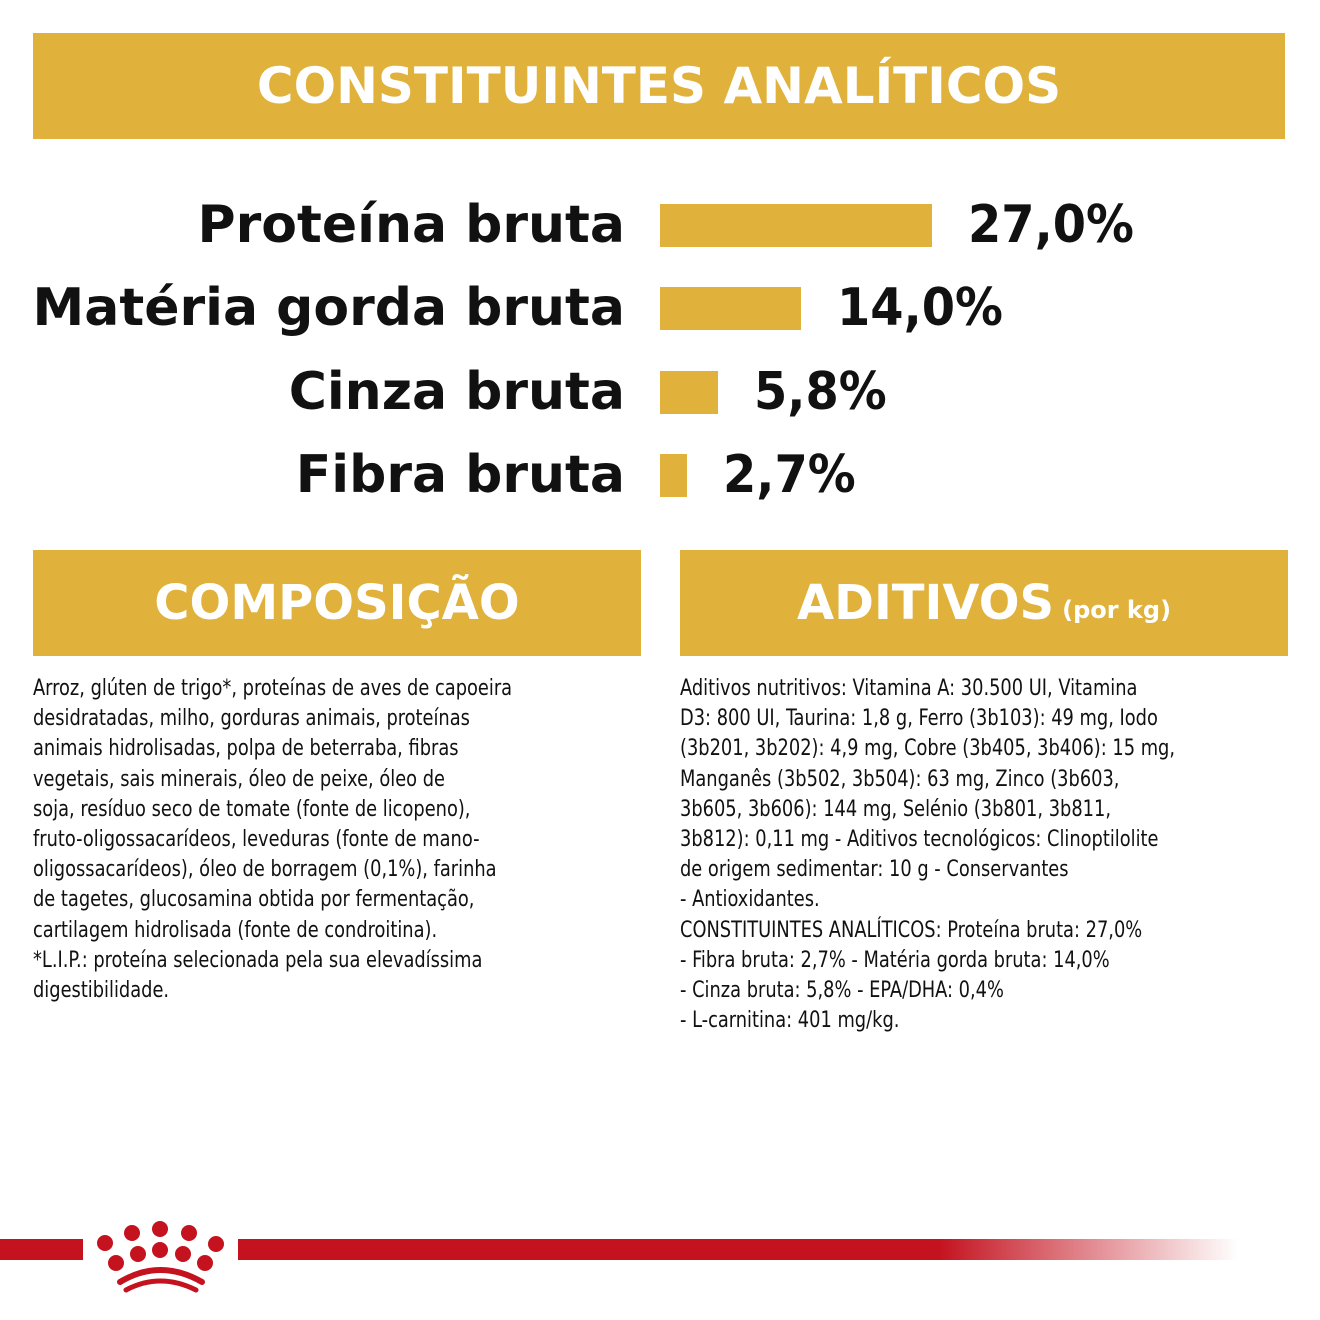 This screenshot has width=1320, height=1320. What do you see at coordinates (842, 991) in the screenshot?
I see `text-line: - Cinza bruta: 5,8% - EPA/DHA: 0,4%` at bounding box center [842, 991].